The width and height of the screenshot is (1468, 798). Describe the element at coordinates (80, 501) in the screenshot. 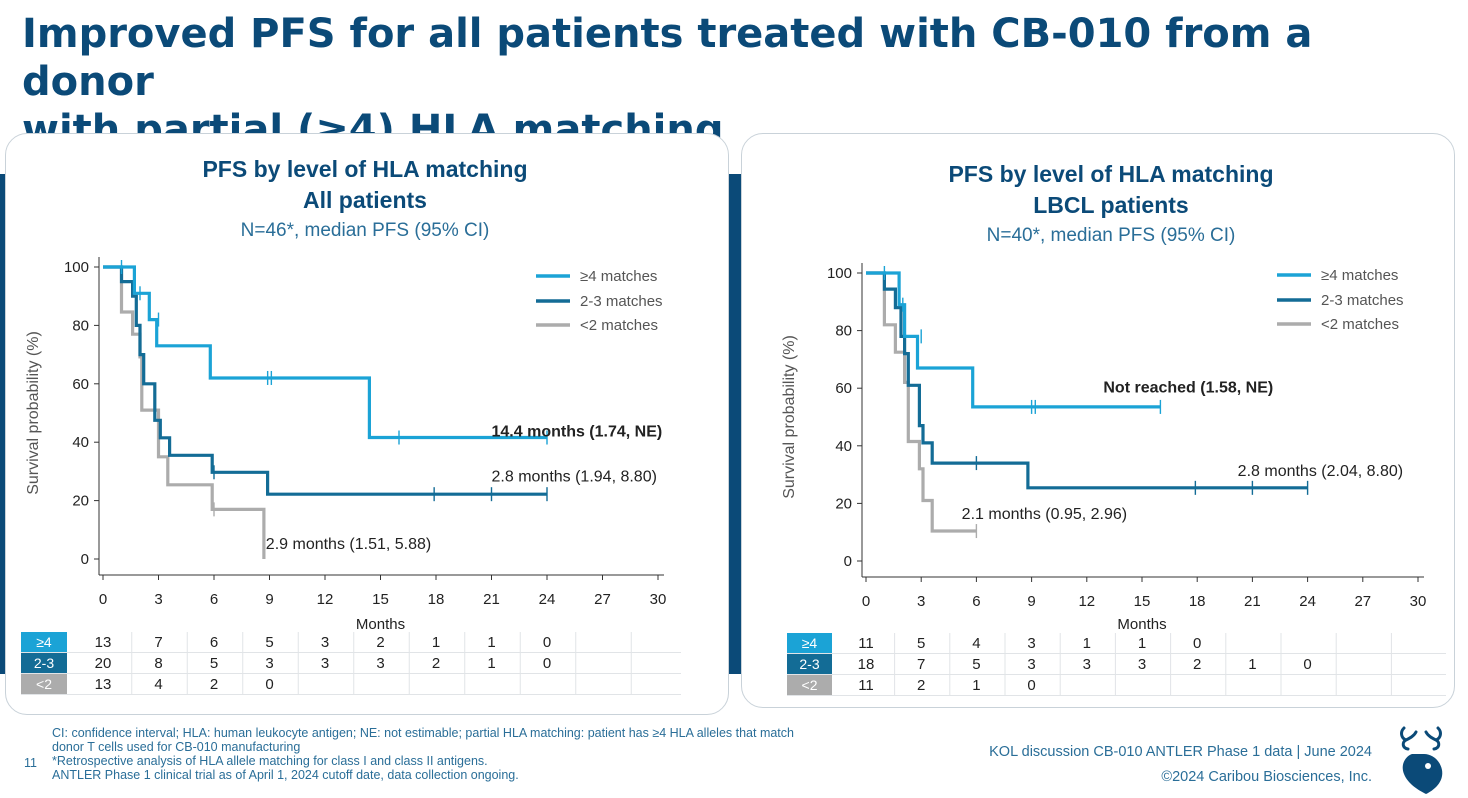

I see `y-tick-label: 20` at that location.